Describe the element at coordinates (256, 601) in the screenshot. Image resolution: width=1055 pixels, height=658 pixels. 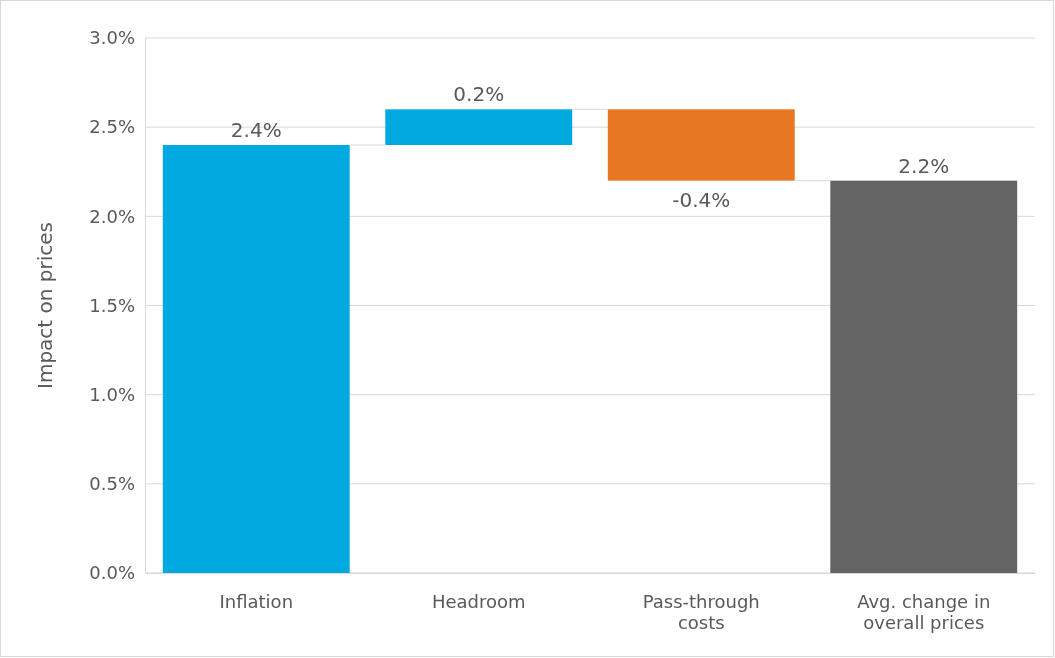
I see `x-tick-label: Inflation` at that location.